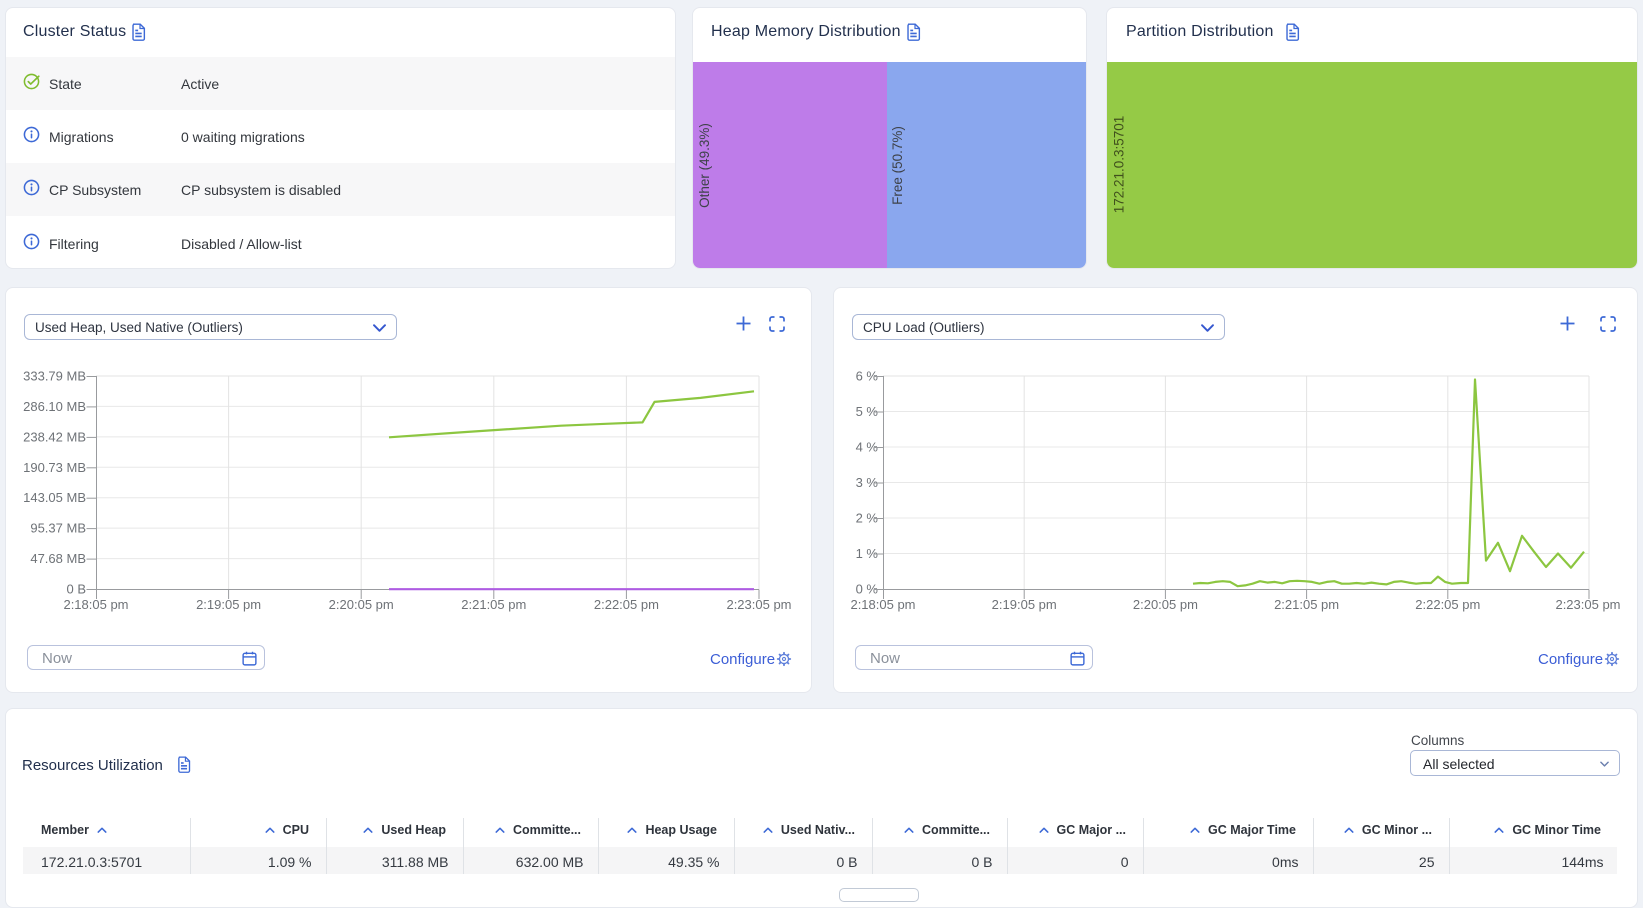  What do you see at coordinates (54, 467) in the screenshot?
I see `svg-text: 190.73 MB` at bounding box center [54, 467].